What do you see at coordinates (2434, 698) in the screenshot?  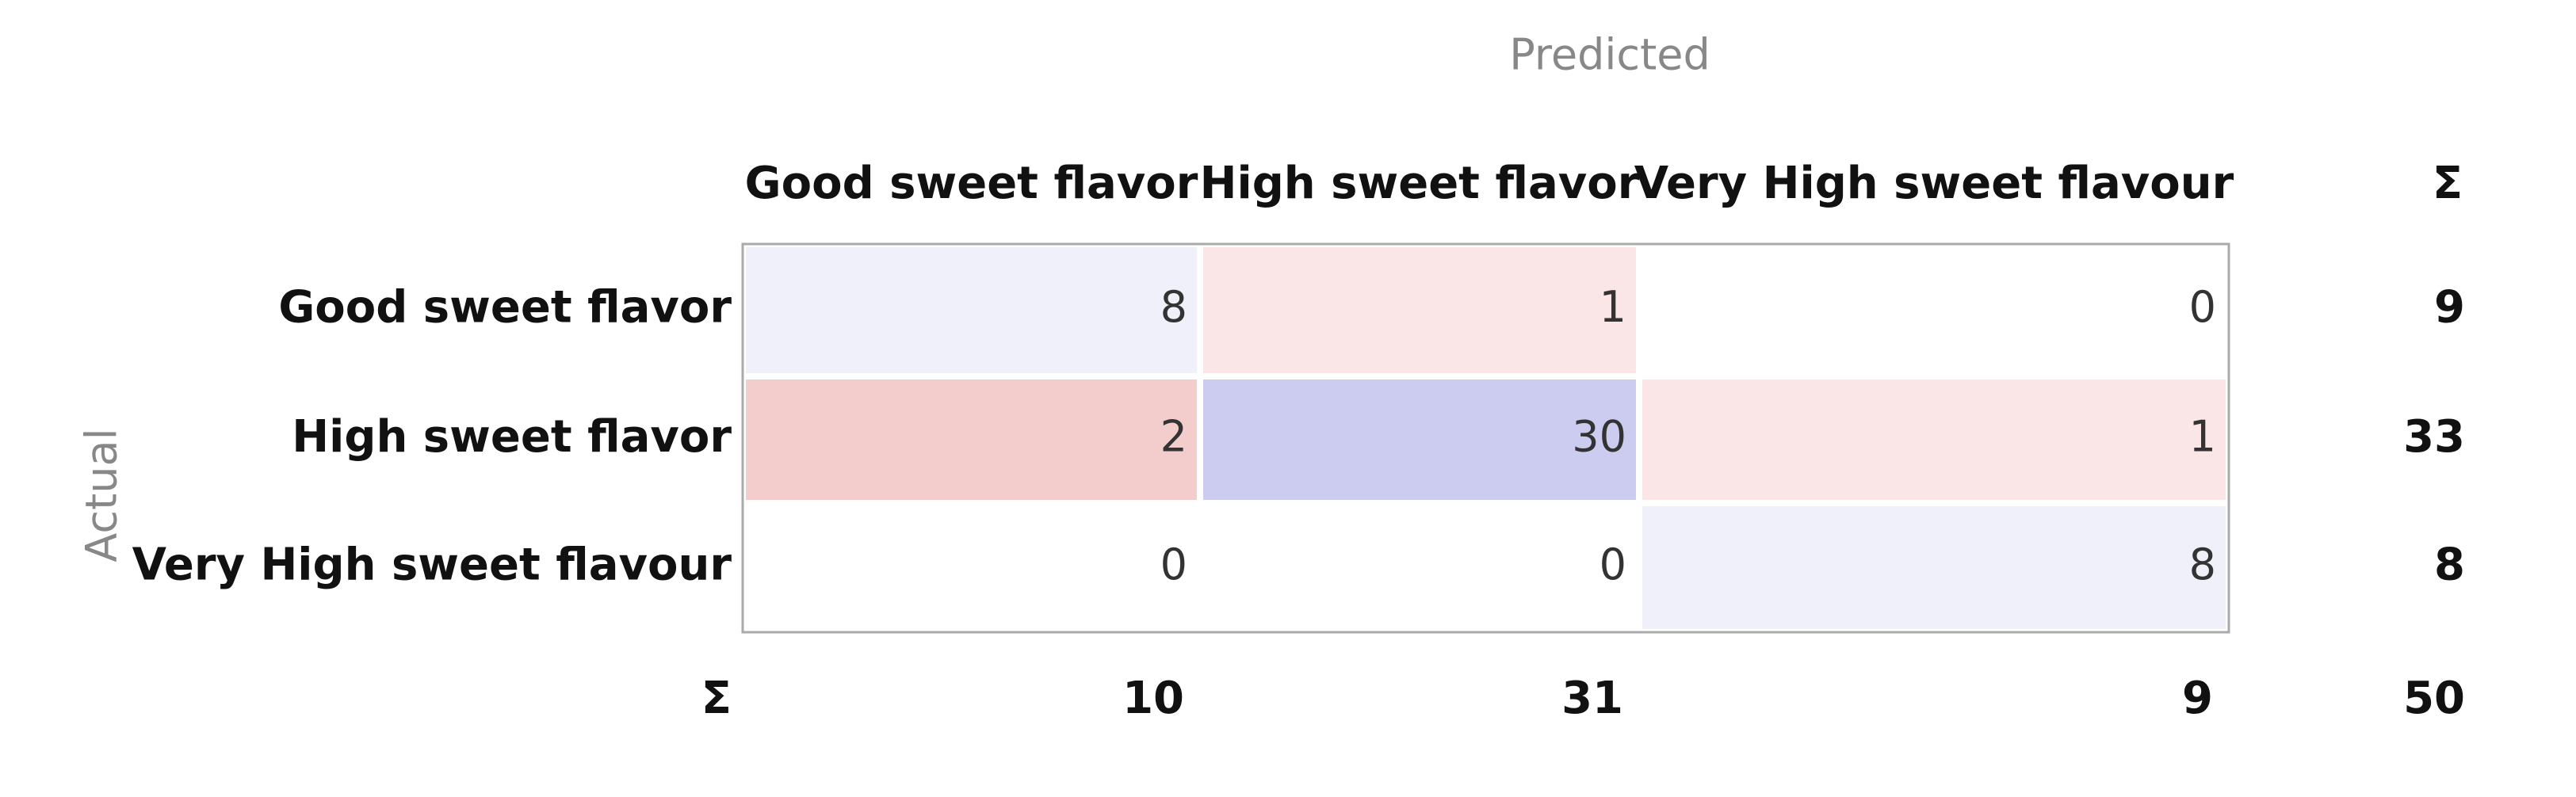 I see `grand-total: 50` at bounding box center [2434, 698].